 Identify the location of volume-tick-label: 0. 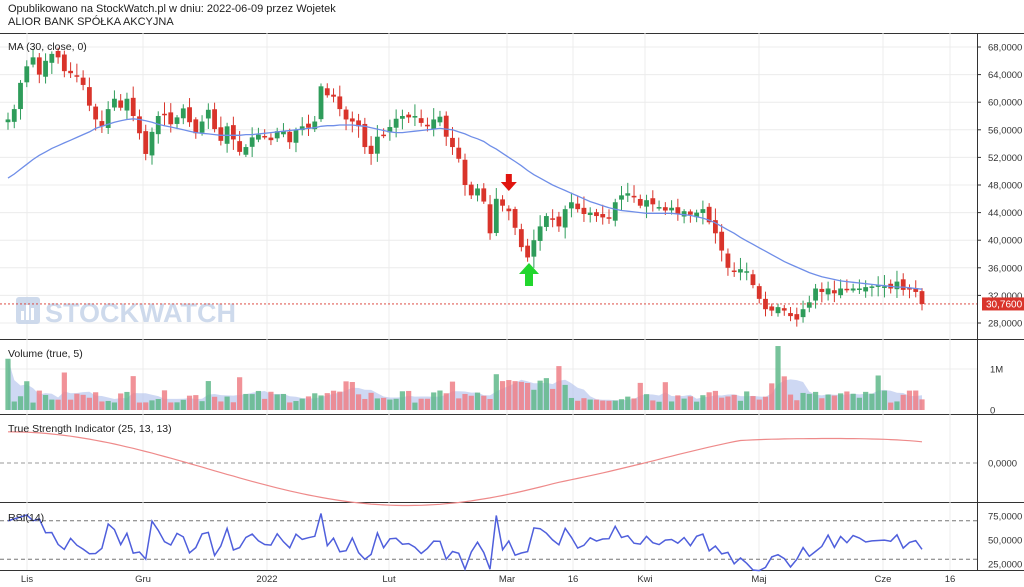
(992, 411).